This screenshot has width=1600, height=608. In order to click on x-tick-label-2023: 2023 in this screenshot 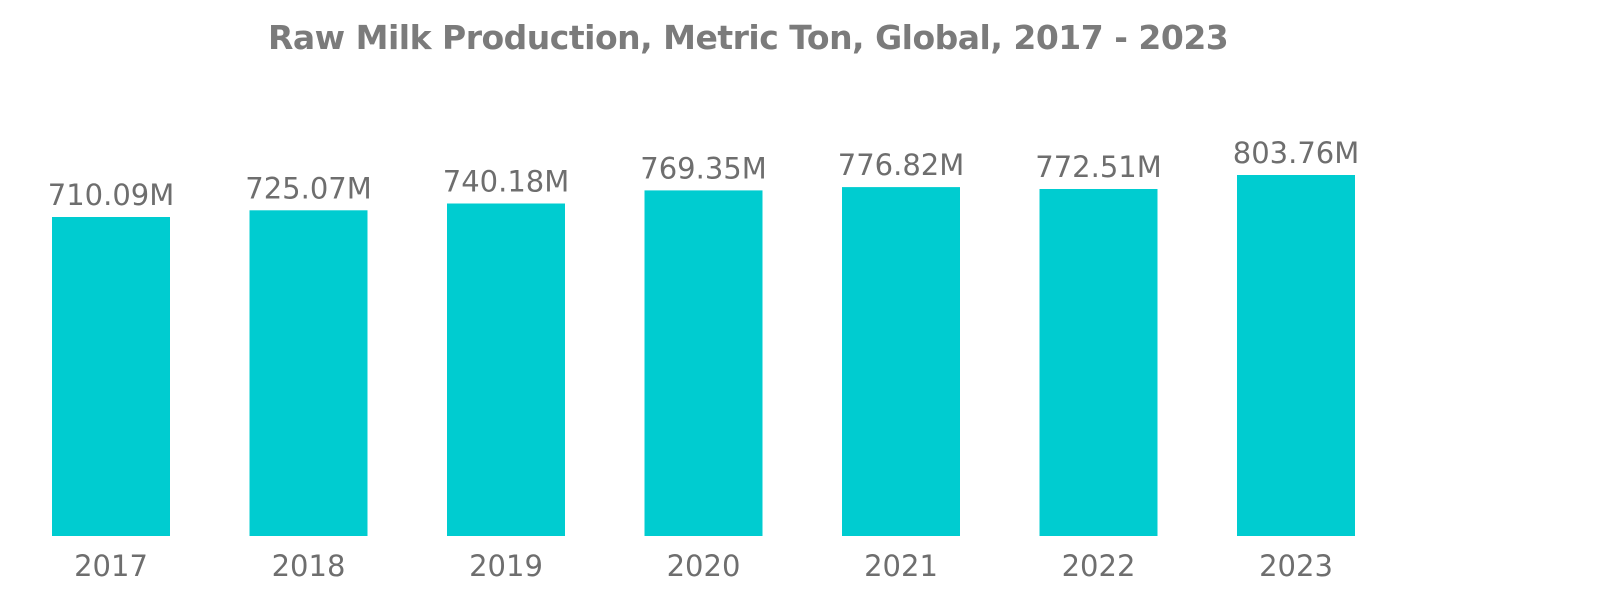, I will do `click(1296, 566)`.